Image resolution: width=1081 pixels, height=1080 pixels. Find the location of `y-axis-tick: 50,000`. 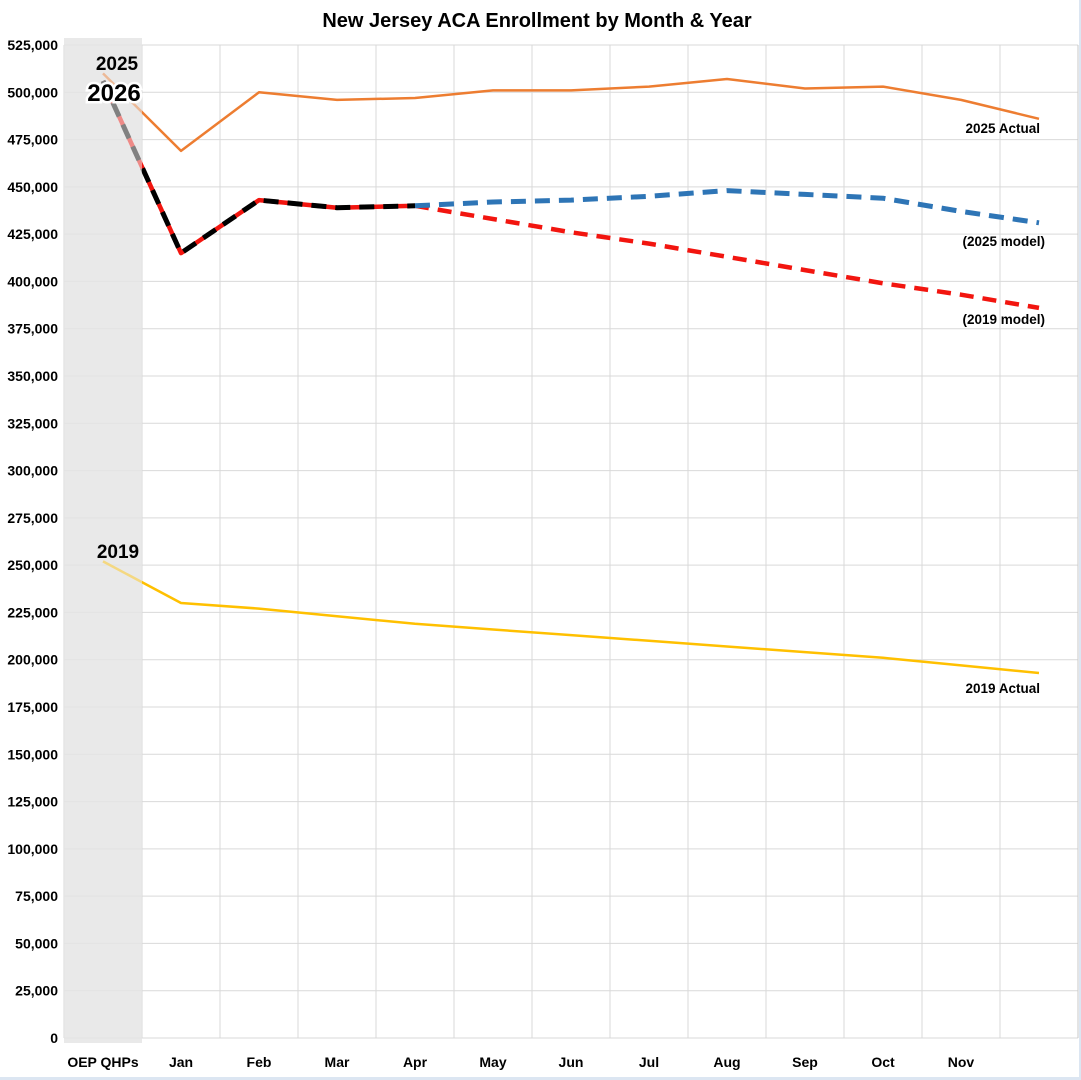

y-axis-tick: 50,000 is located at coordinates (36, 943).